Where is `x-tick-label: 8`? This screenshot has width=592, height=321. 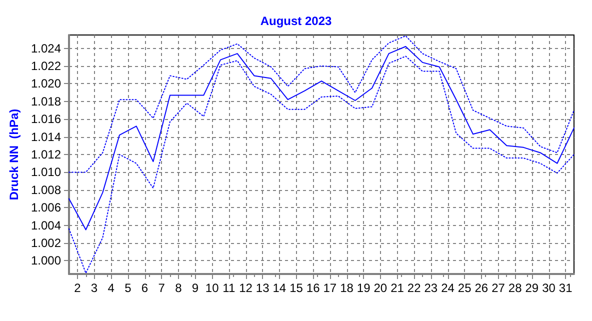 x-tick-label: 8 is located at coordinates (178, 288).